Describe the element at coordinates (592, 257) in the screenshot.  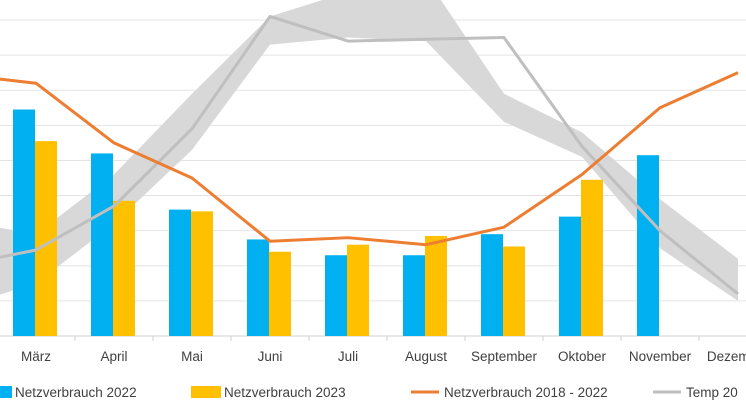
I see `bar-netzverbrauch-2023-oktober` at that location.